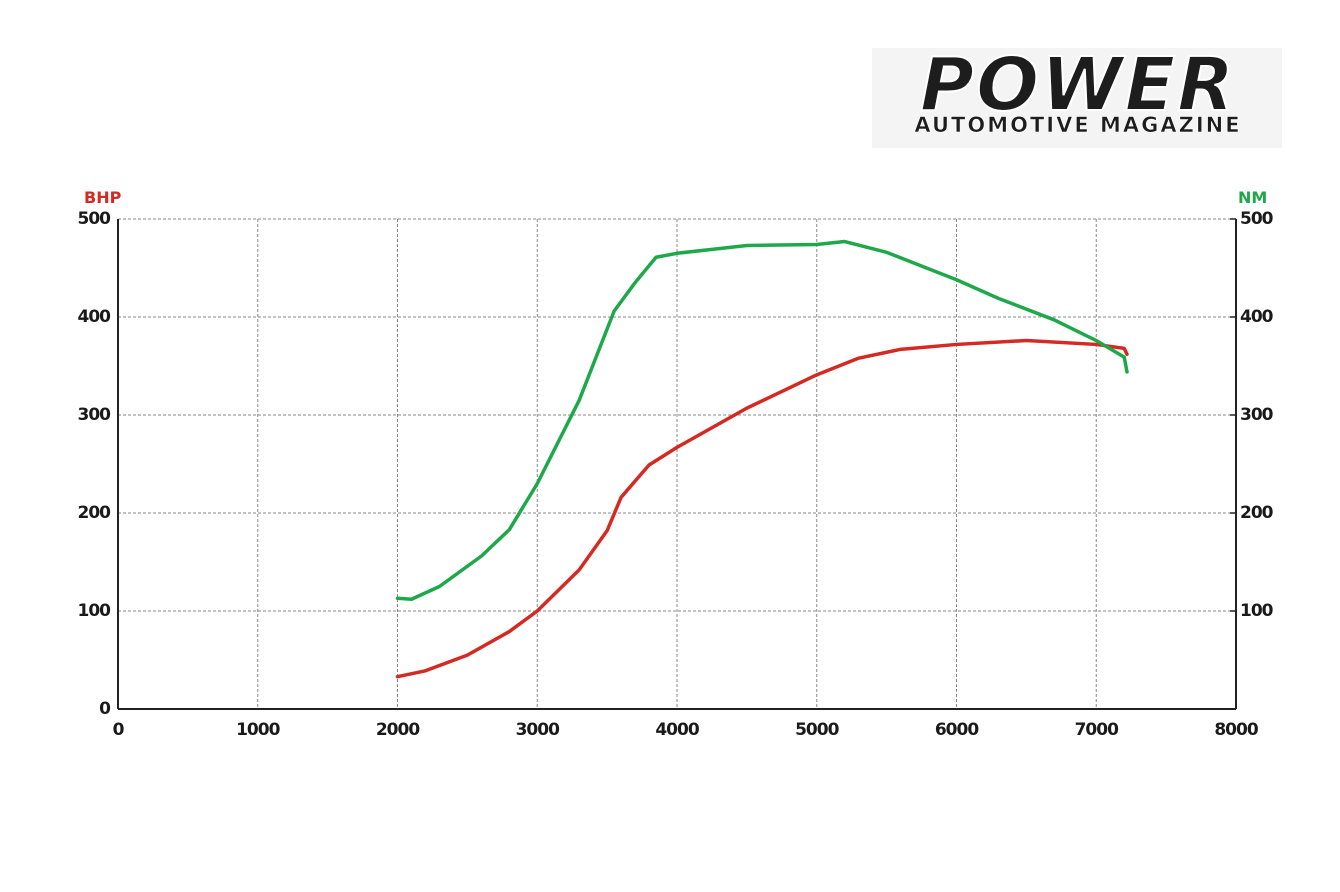  I want to click on y-tick-label: 400, so click(95, 317).